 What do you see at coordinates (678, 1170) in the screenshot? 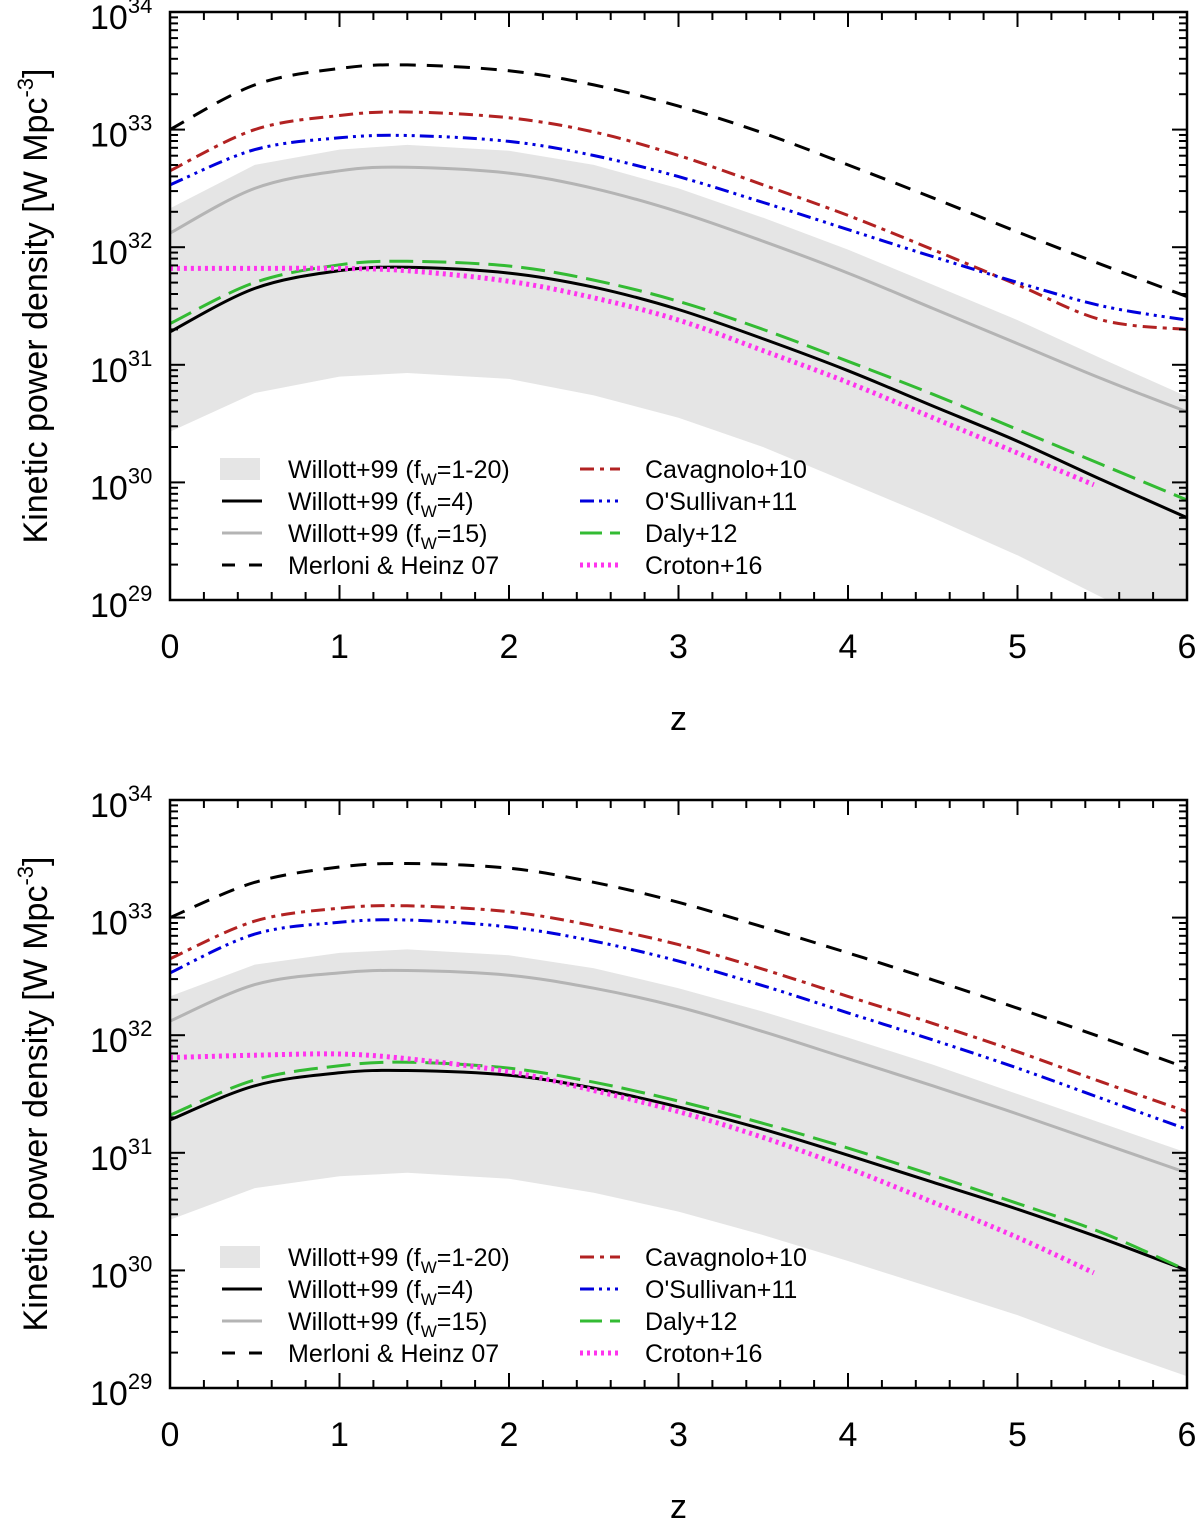
I see `series-line-willott-fw4` at bounding box center [678, 1170].